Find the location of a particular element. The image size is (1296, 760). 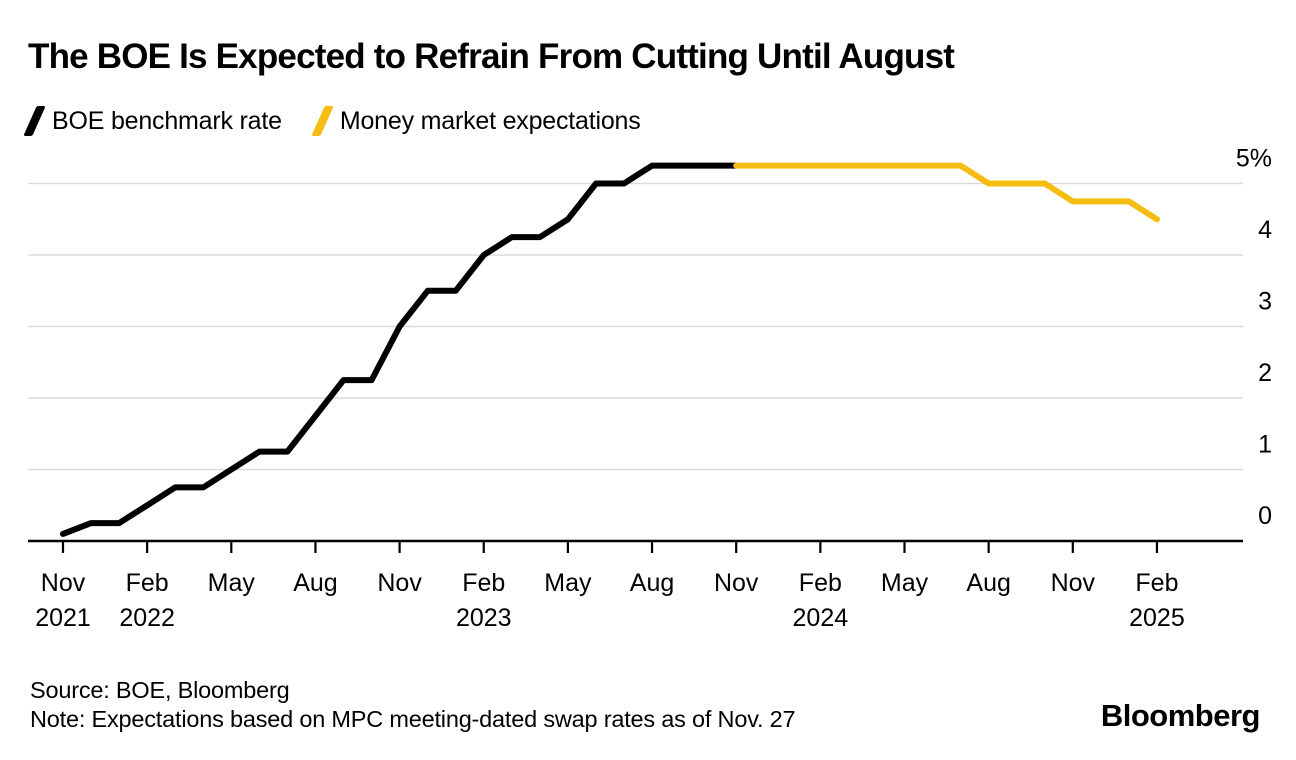

x-axis-year-label: 2023 is located at coordinates (484, 618).